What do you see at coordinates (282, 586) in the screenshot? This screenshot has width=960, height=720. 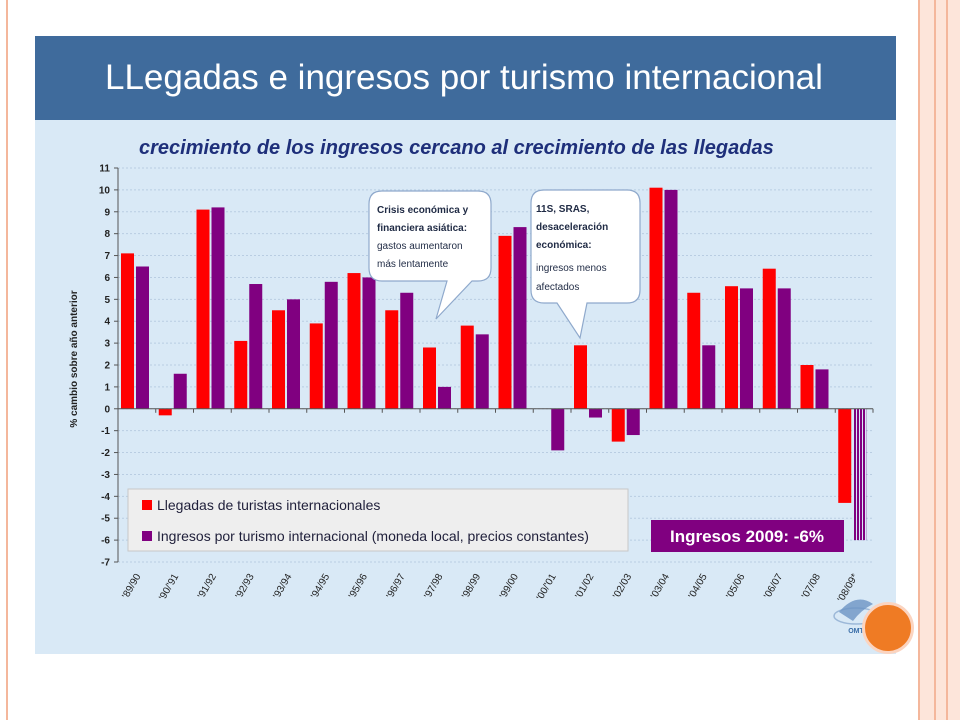 I see `x-tick-label: '93/94` at bounding box center [282, 586].